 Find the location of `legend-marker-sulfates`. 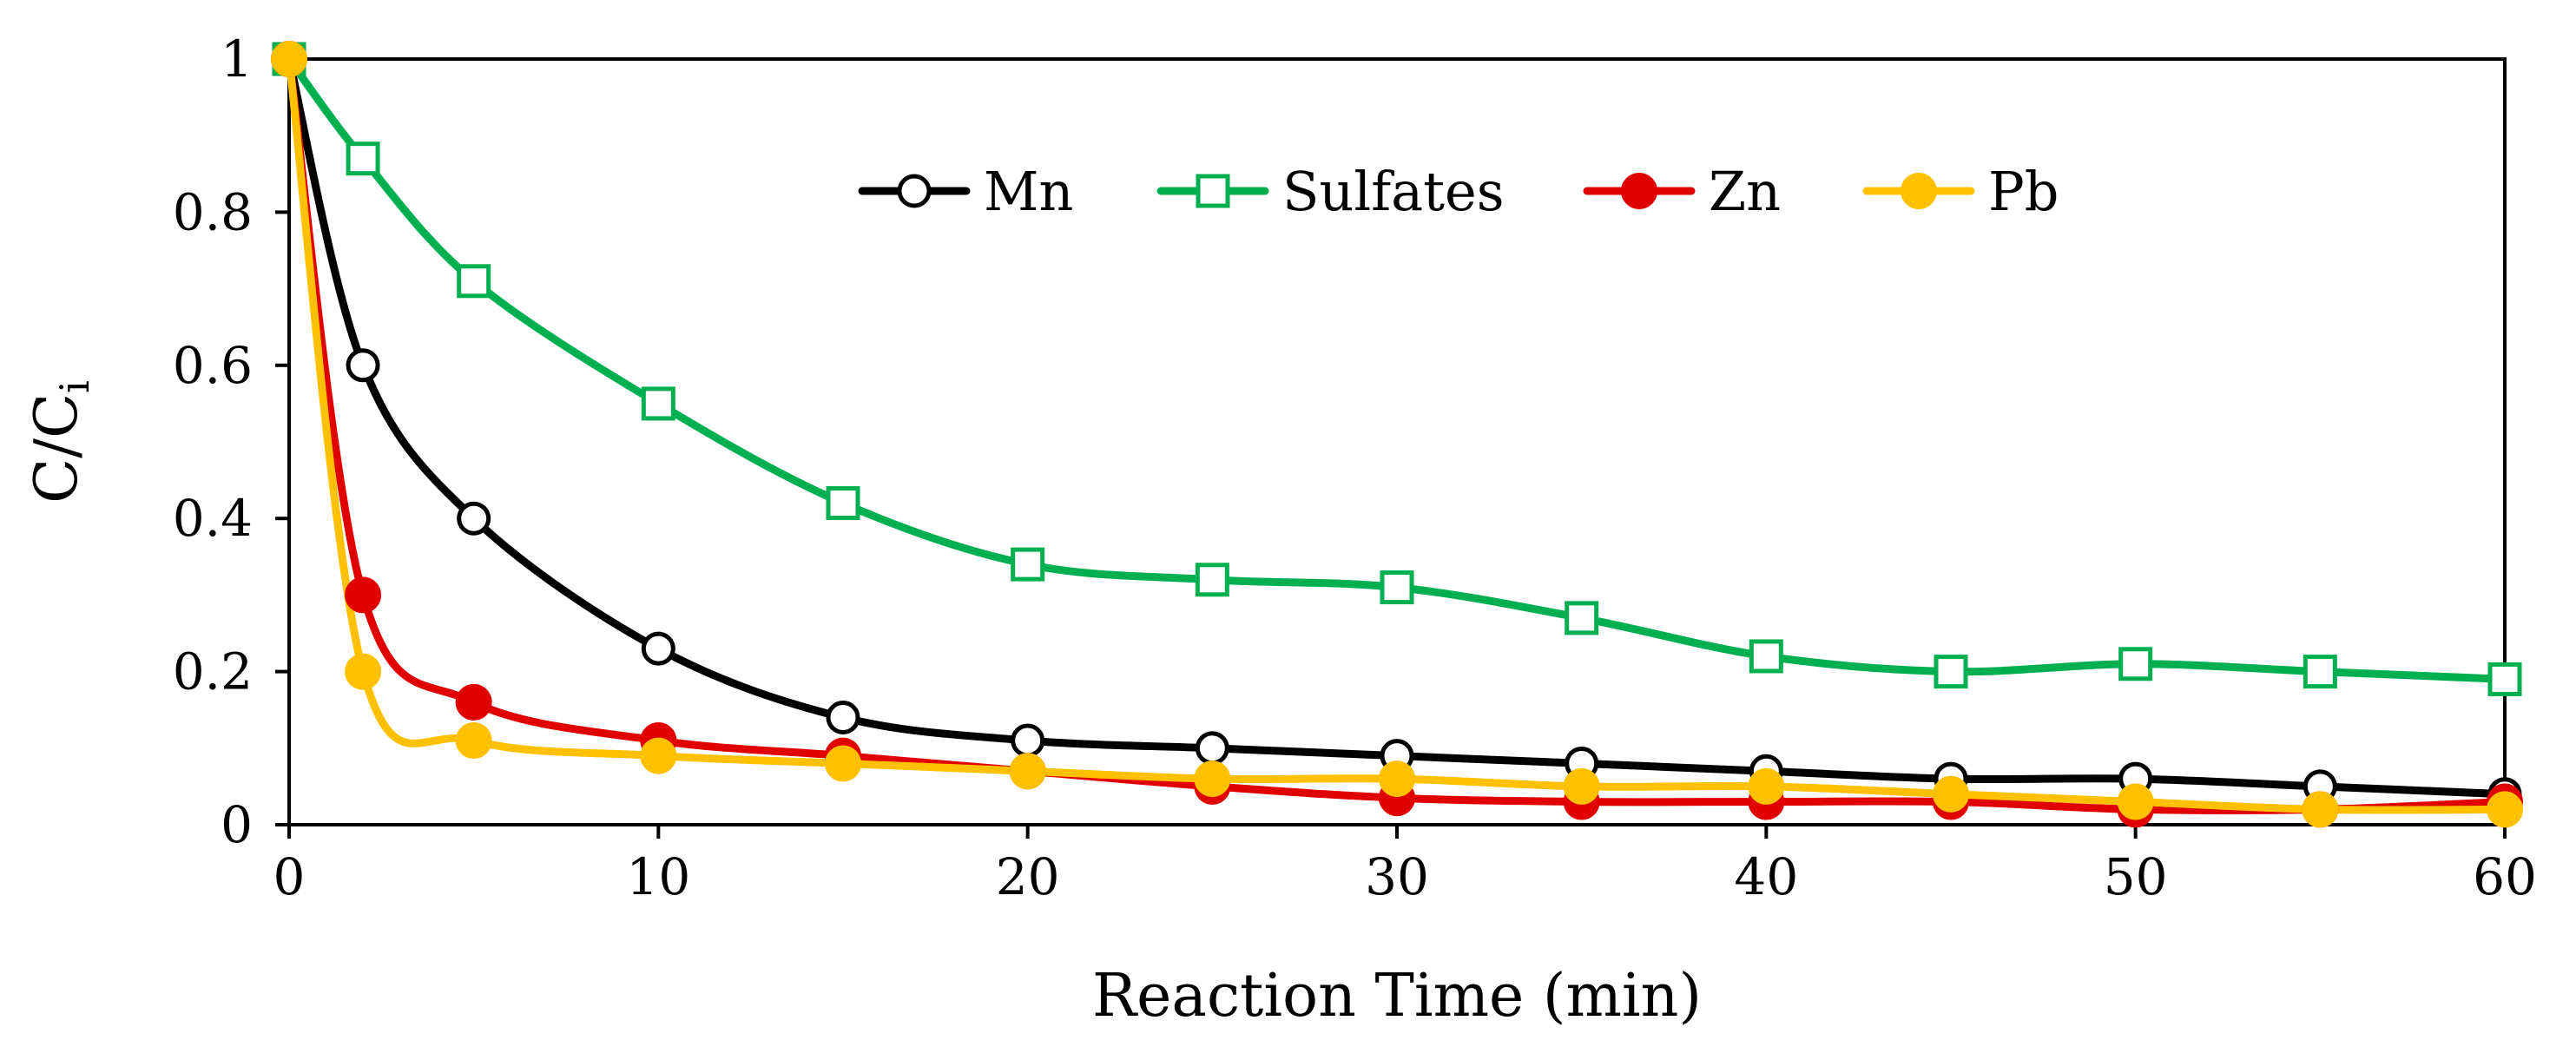

legend-marker-sulfates is located at coordinates (1213, 191).